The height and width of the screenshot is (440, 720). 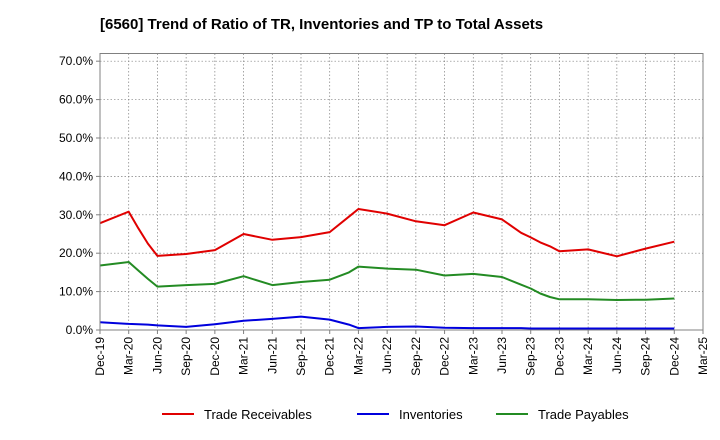 I want to click on x-tick-label: Mar-21, so click(x=244, y=356).